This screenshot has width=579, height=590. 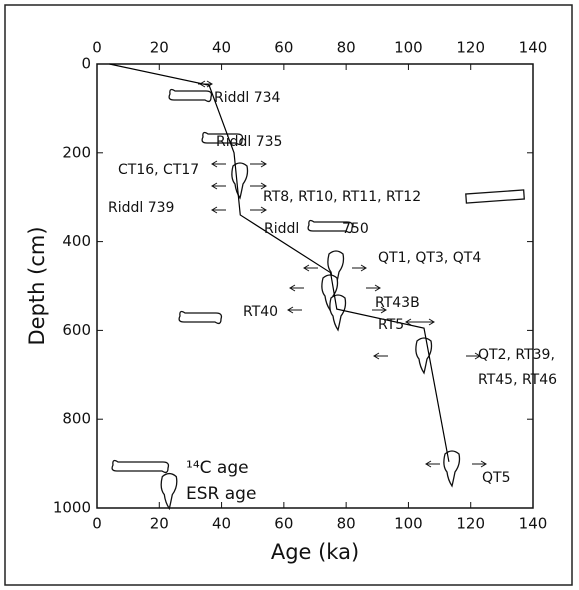 What do you see at coordinates (517, 380) in the screenshot?
I see `annotation: RT45, RT46` at bounding box center [517, 380].